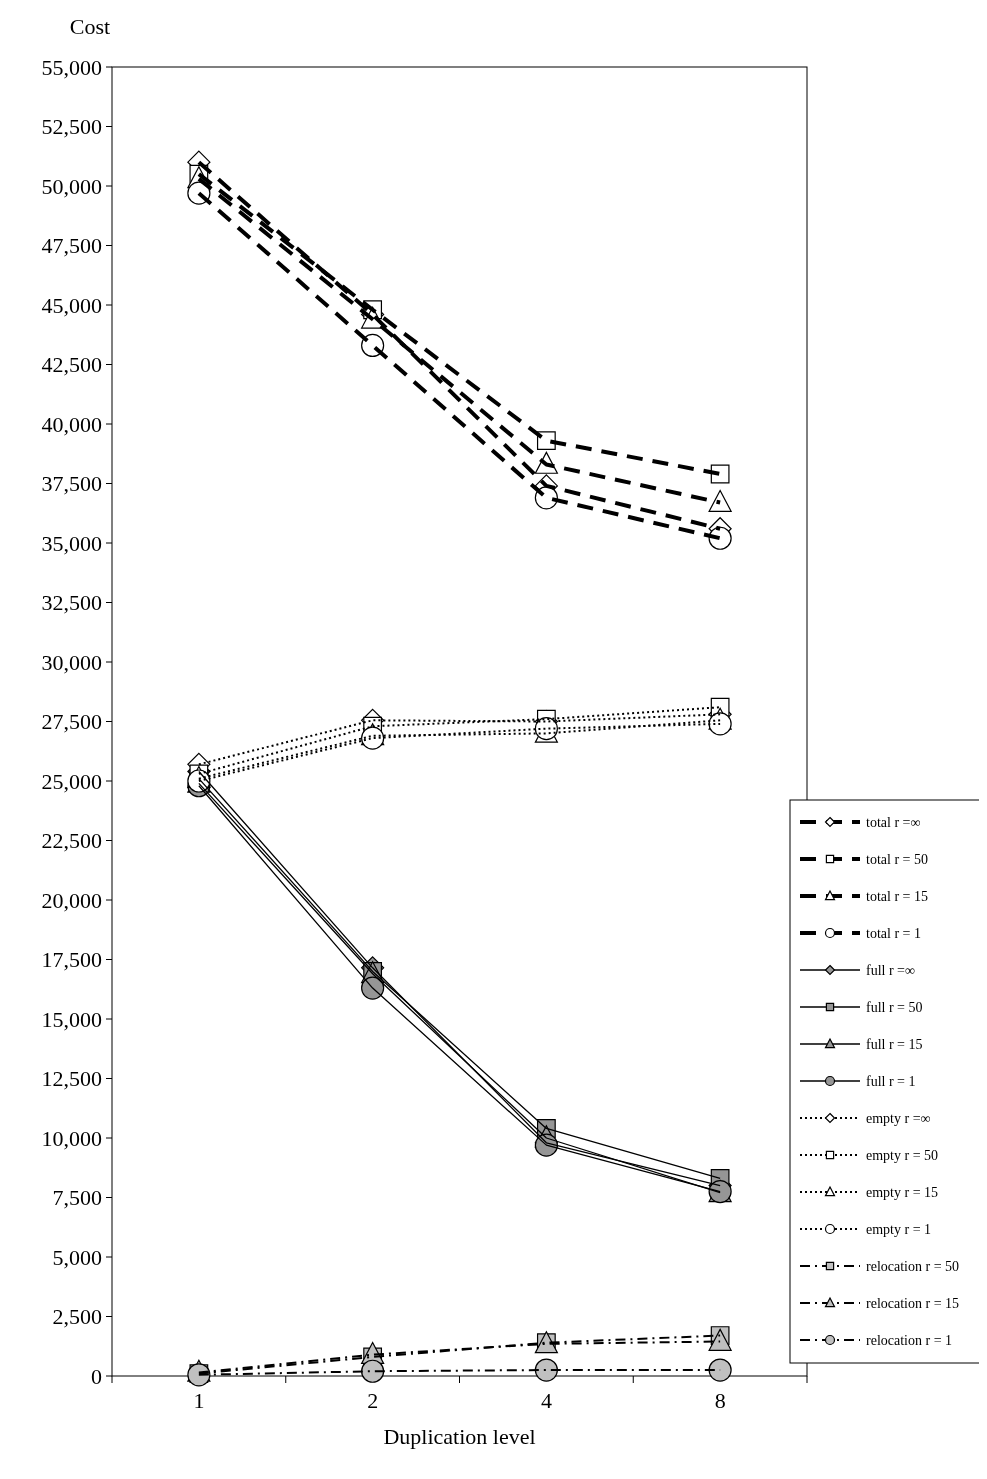  Describe the element at coordinates (71, 781) in the screenshot. I see `y-tick-label: 25,000` at that location.